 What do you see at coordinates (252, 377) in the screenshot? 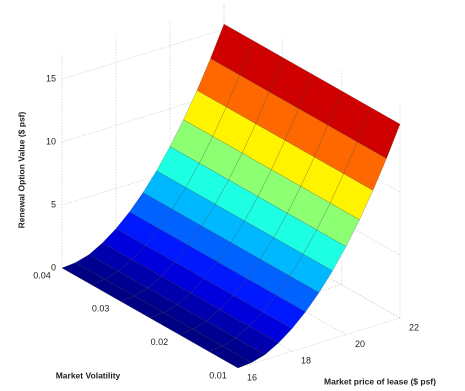
I see `x-tick-label: 16` at bounding box center [252, 377].